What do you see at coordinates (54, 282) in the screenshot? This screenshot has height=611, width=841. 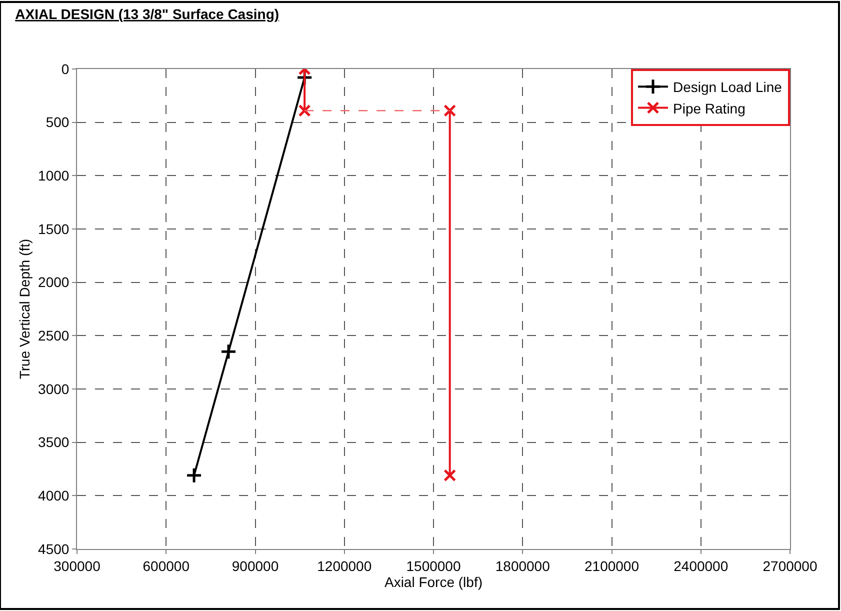 I see `y-tick-label: 2000` at bounding box center [54, 282].